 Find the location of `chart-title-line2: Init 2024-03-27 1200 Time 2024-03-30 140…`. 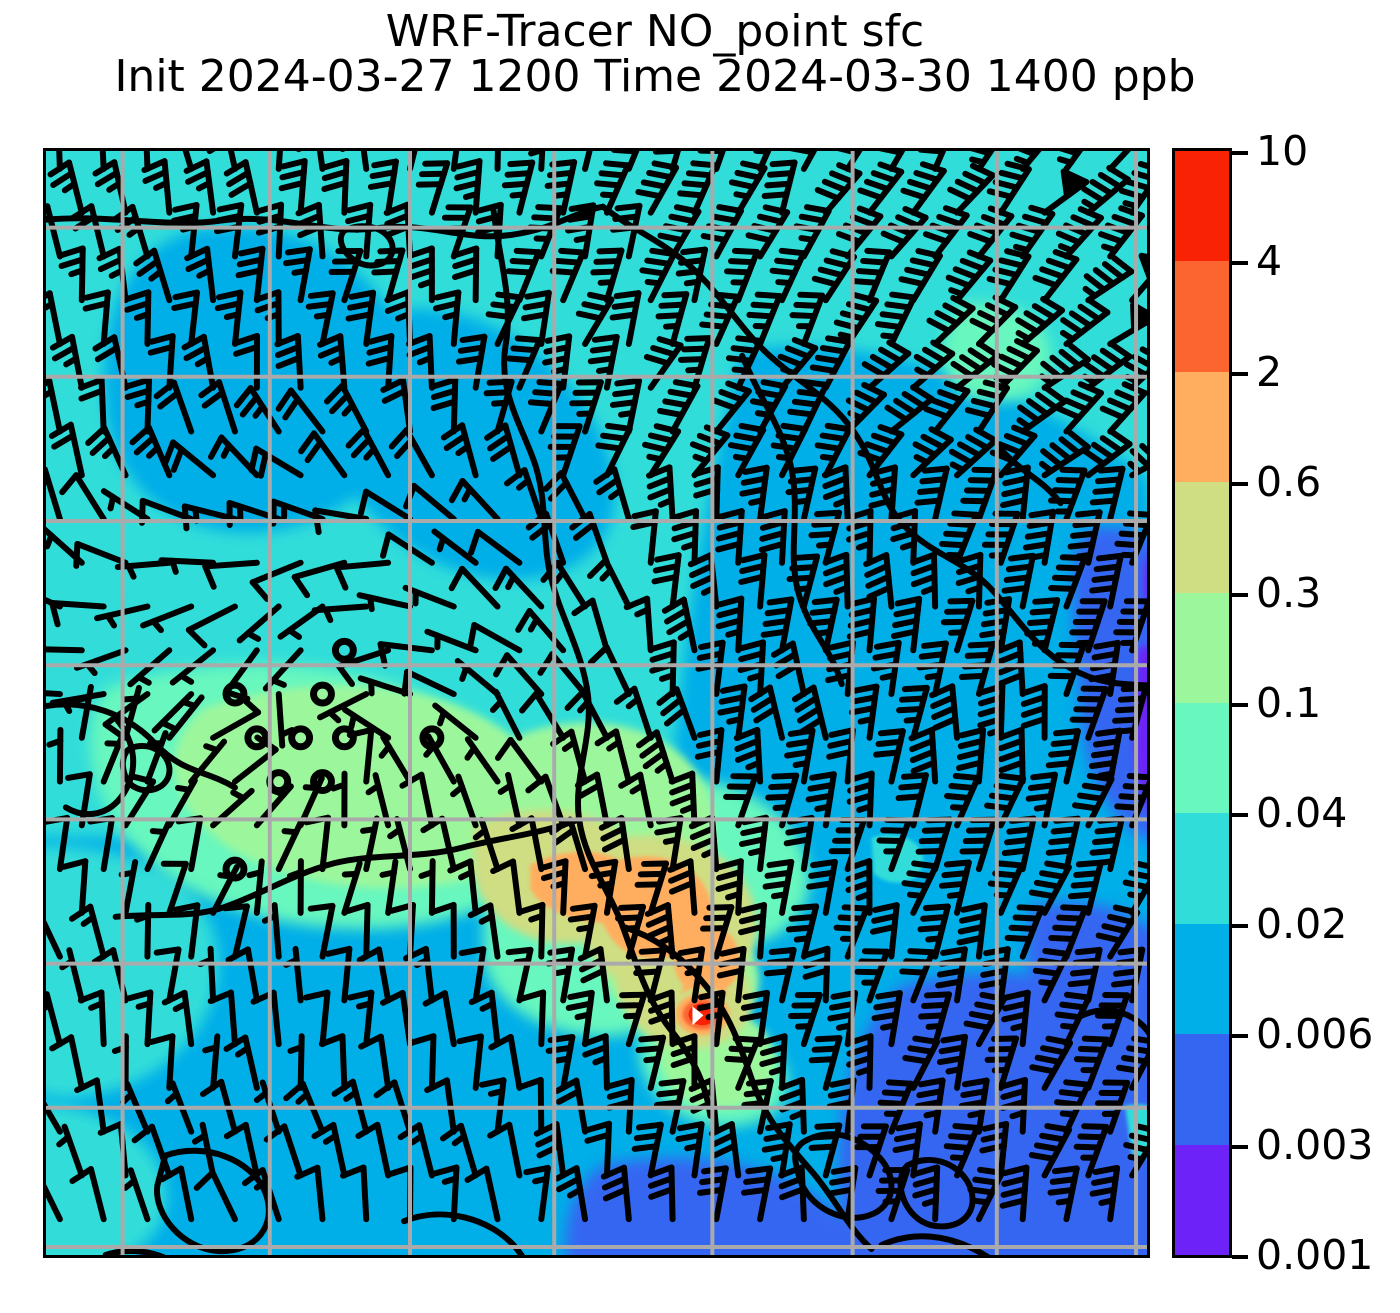

chart-title-line2: Init 2024-03-27 1200 Time 2024-03-30 140… is located at coordinates (655, 76).